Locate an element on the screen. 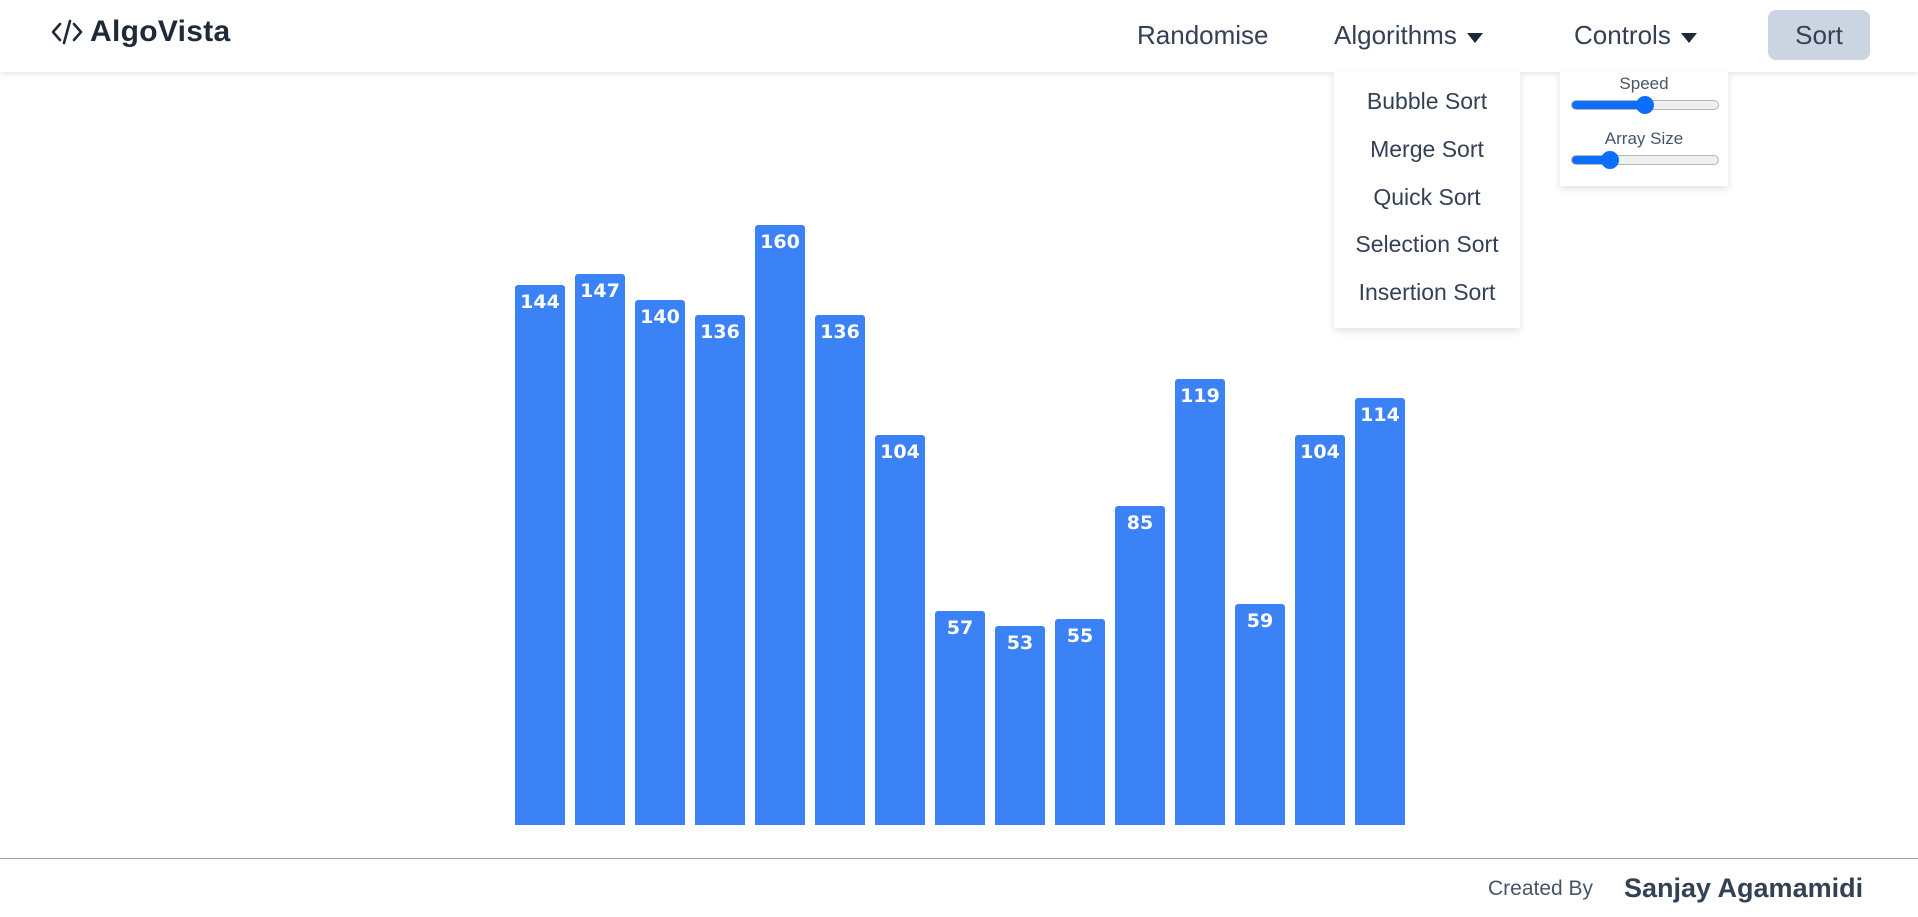  app-logo: AlgoVista is located at coordinates (140, 32).